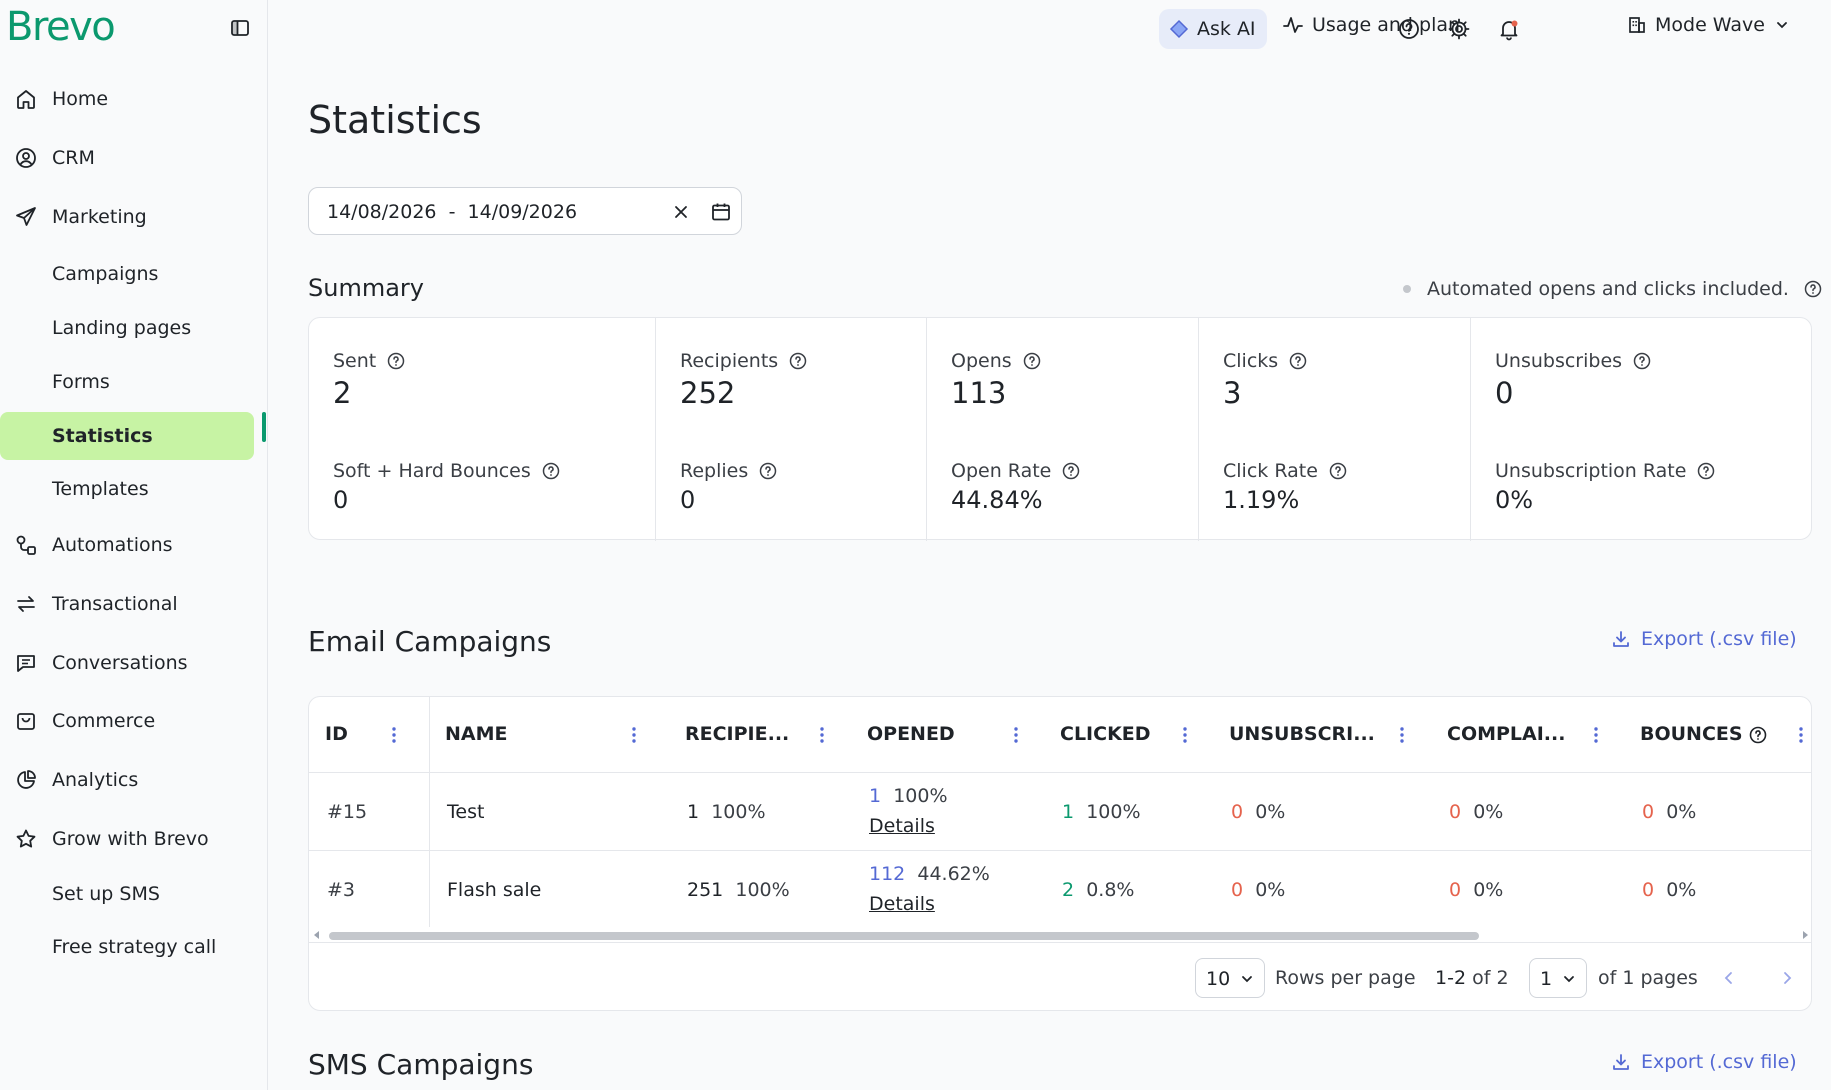 The height and width of the screenshot is (1090, 1831). I want to click on automation-icon, so click(26, 545).